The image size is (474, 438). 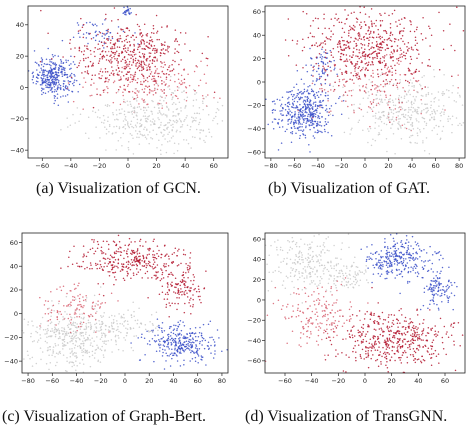 What do you see at coordinates (295, 166) in the screenshot?
I see `x-tick-label: −60` at bounding box center [295, 166].